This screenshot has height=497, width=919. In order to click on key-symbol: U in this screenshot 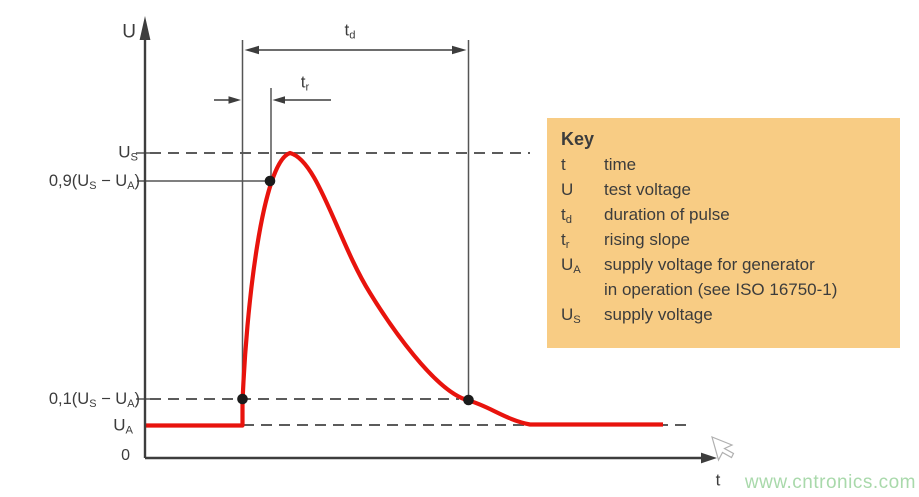, I will do `click(567, 189)`.